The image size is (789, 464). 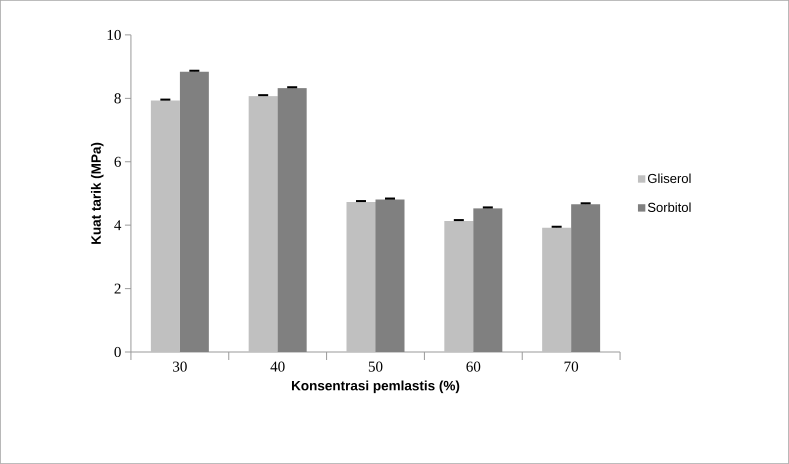 I want to click on y-tick-label: 6, so click(x=117, y=161).